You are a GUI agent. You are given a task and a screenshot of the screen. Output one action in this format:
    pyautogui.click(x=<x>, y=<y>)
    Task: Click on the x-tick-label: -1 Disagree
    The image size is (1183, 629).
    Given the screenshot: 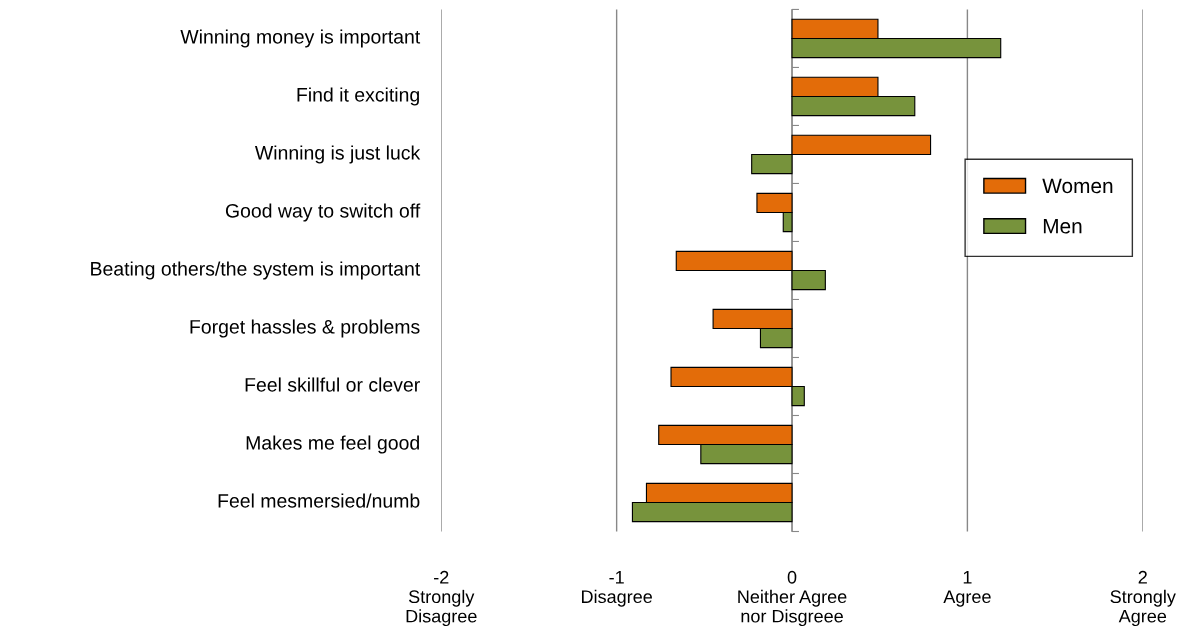 What is the action you would take?
    pyautogui.click(x=616, y=589)
    